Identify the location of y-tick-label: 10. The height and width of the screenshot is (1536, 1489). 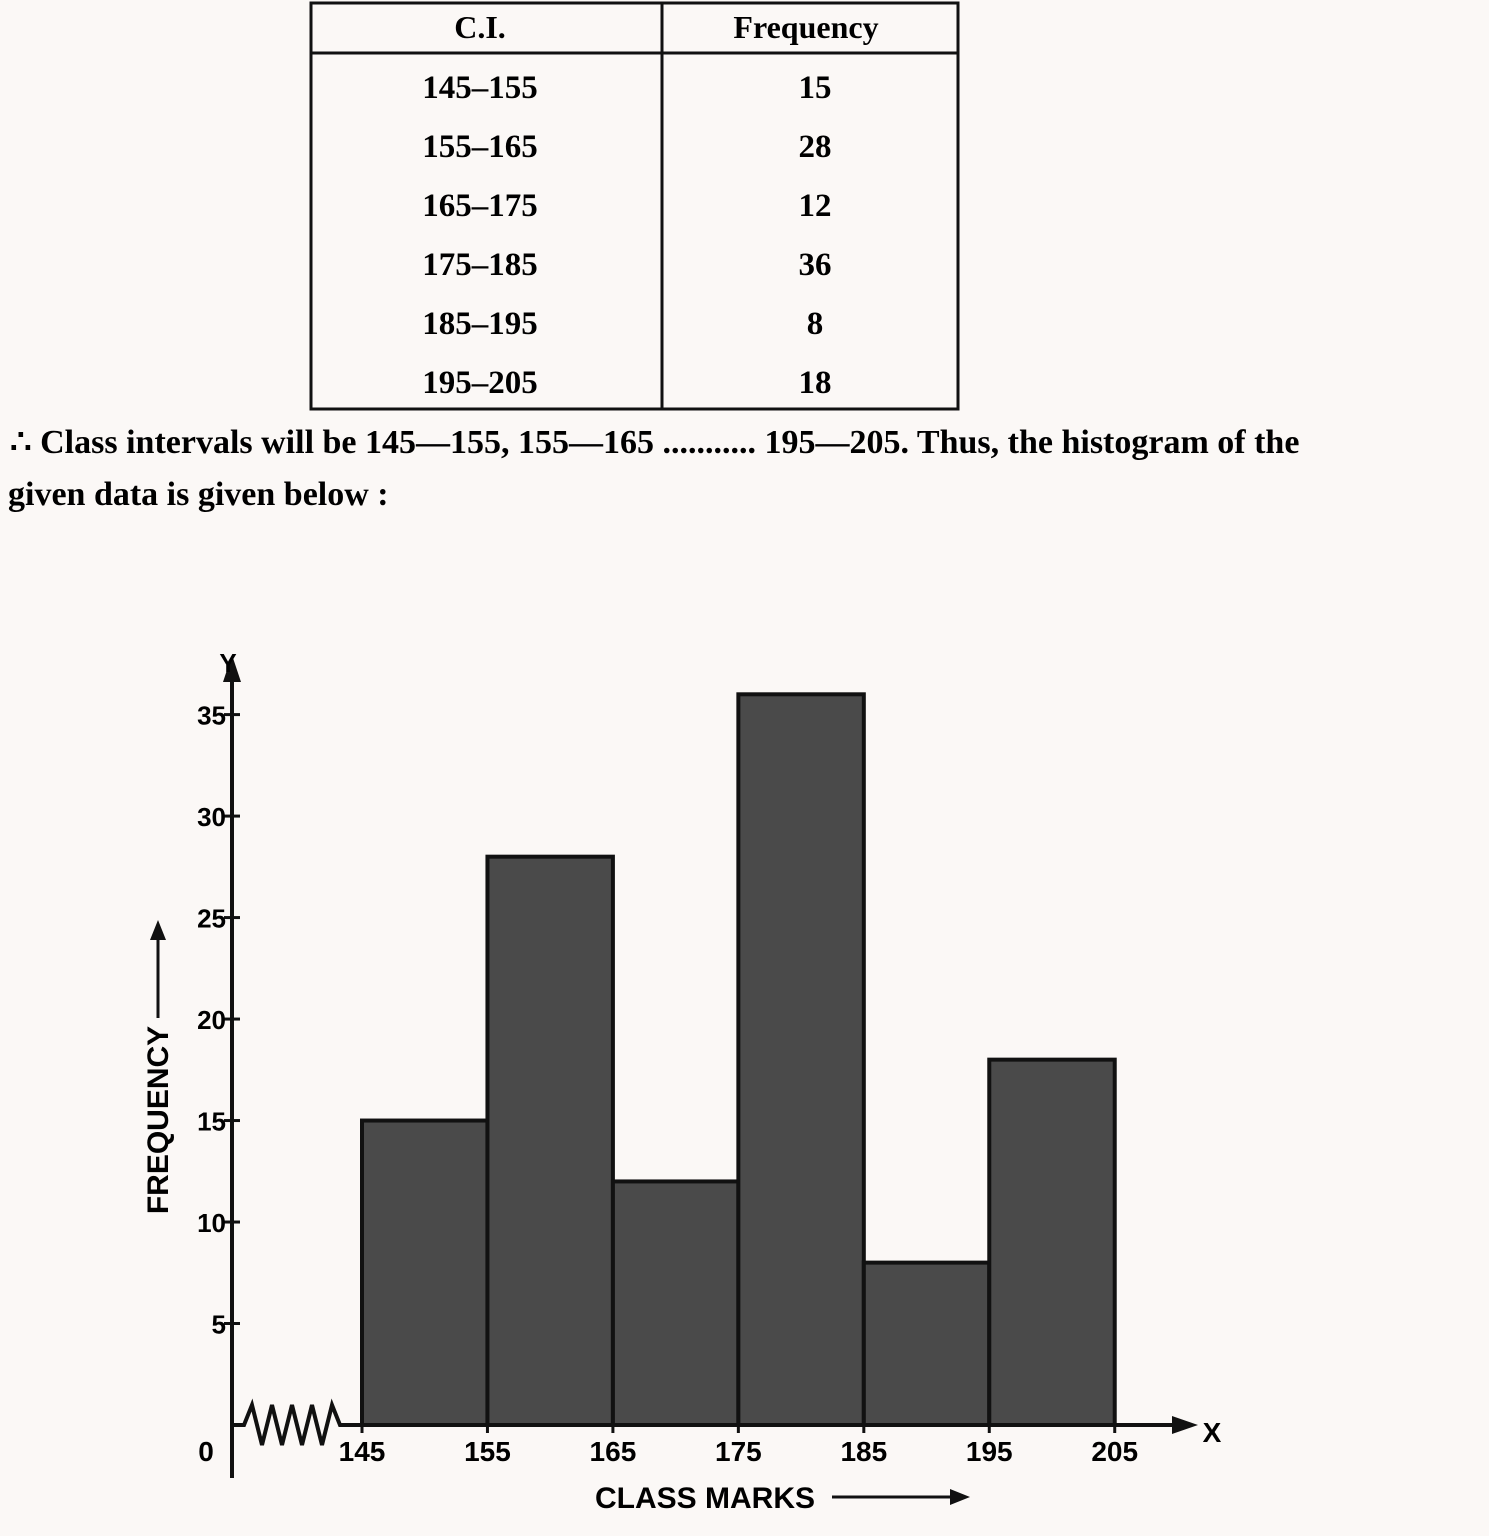
(211, 1223).